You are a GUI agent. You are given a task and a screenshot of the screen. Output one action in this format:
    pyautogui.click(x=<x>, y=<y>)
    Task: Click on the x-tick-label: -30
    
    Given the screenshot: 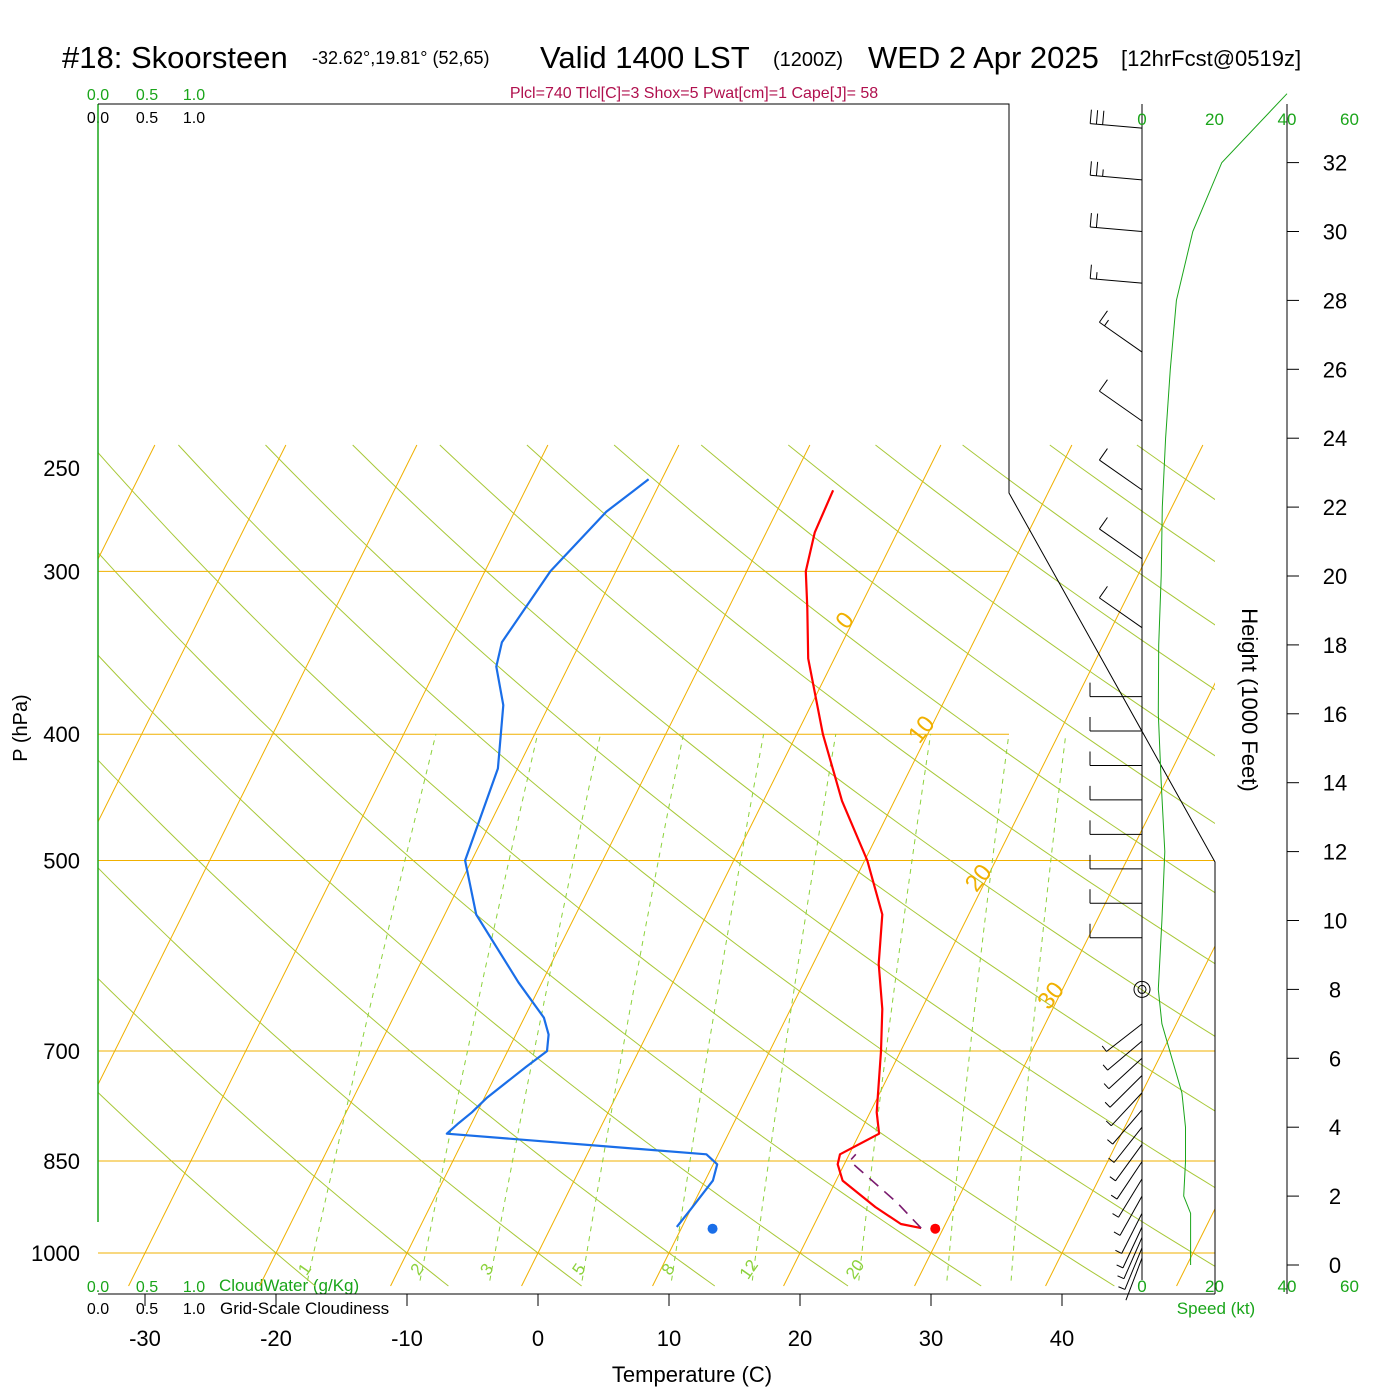 What is the action you would take?
    pyautogui.click(x=145, y=1338)
    